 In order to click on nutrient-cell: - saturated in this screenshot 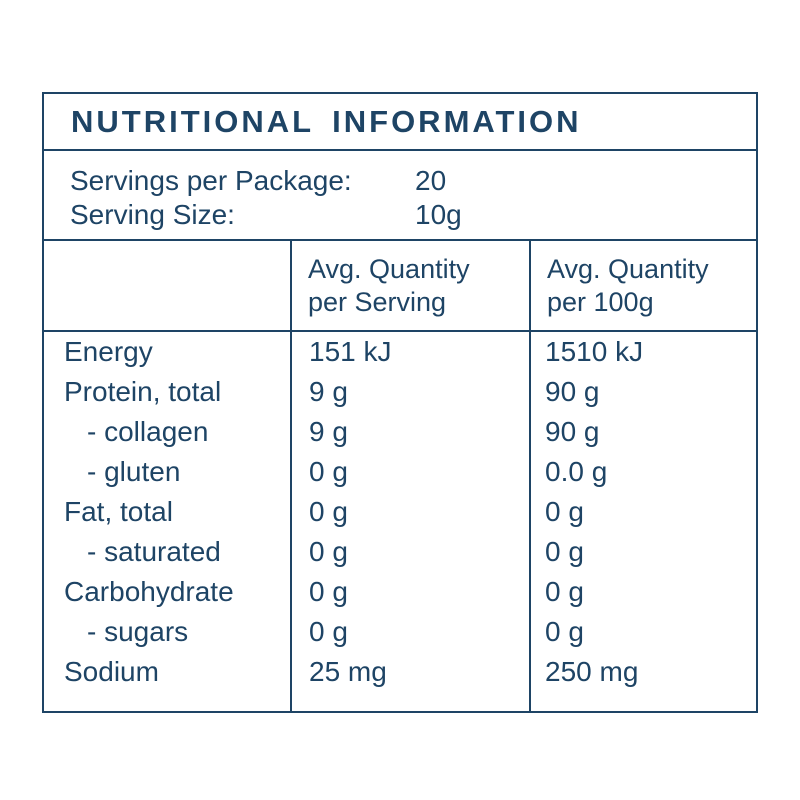, I will do `click(154, 551)`.